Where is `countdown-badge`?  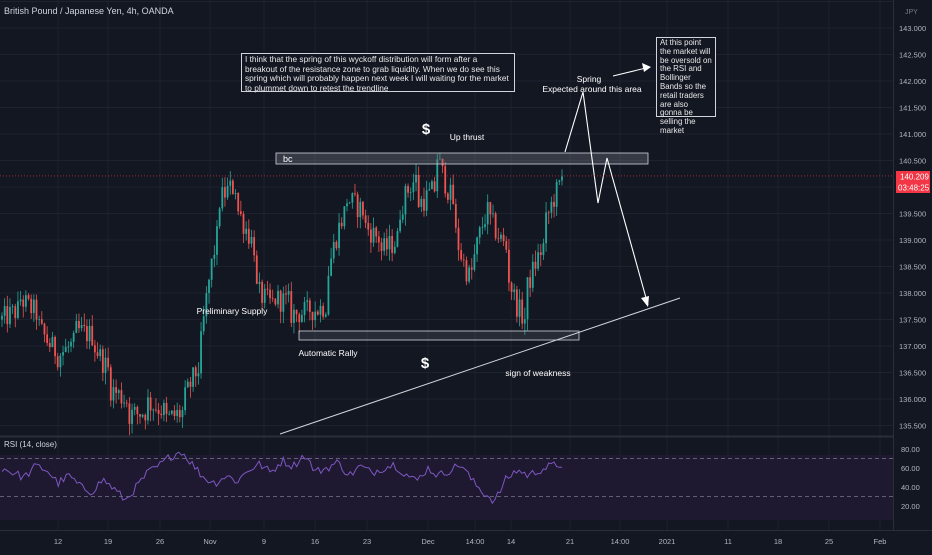 countdown-badge is located at coordinates (913, 187).